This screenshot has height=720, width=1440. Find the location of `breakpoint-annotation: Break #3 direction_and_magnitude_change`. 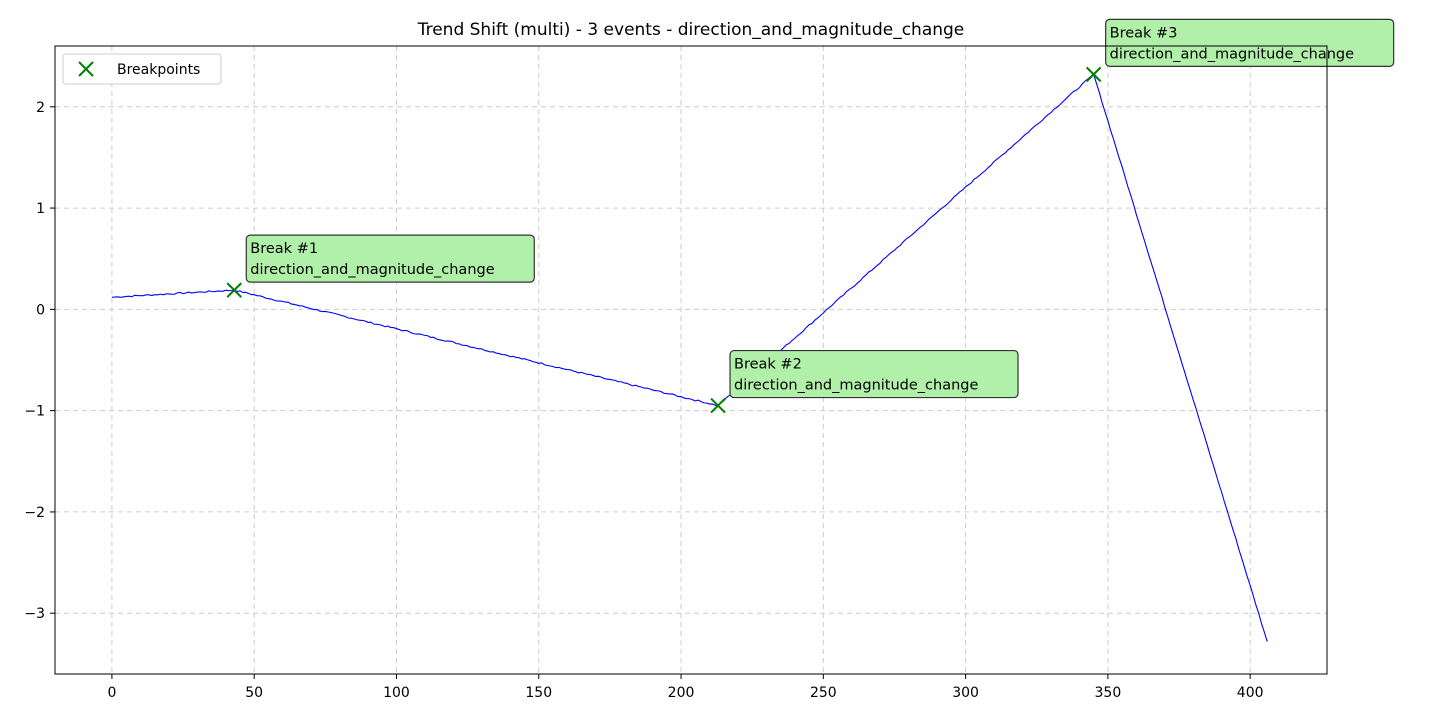

breakpoint-annotation: Break #3 direction_and_magnitude_change is located at coordinates (1250, 42).